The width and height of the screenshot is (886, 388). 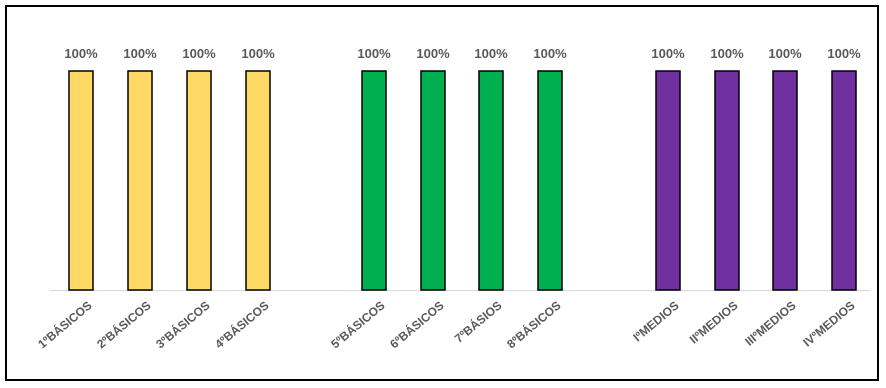 I want to click on data-label-1: 100%, so click(x=81, y=53).